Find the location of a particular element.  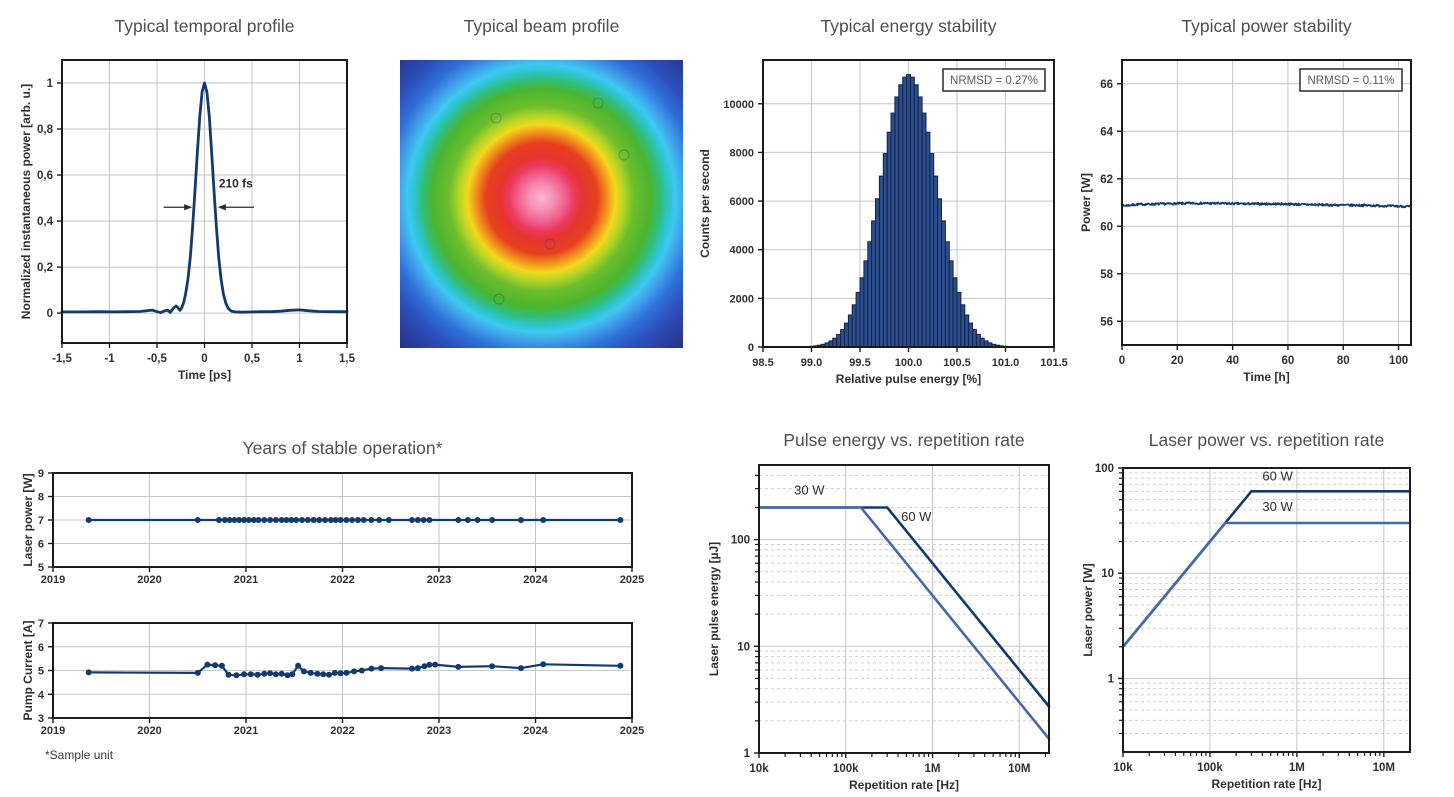

panel-beam-profile: Typical beam profile is located at coordinates (550, 200).